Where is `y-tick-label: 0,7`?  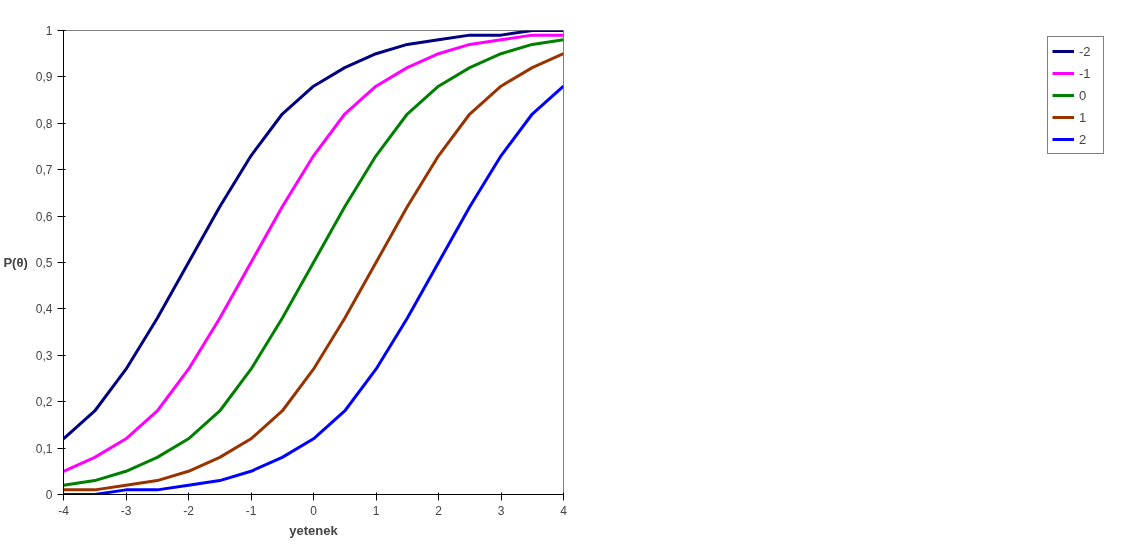
y-tick-label: 0,7 is located at coordinates (44, 170).